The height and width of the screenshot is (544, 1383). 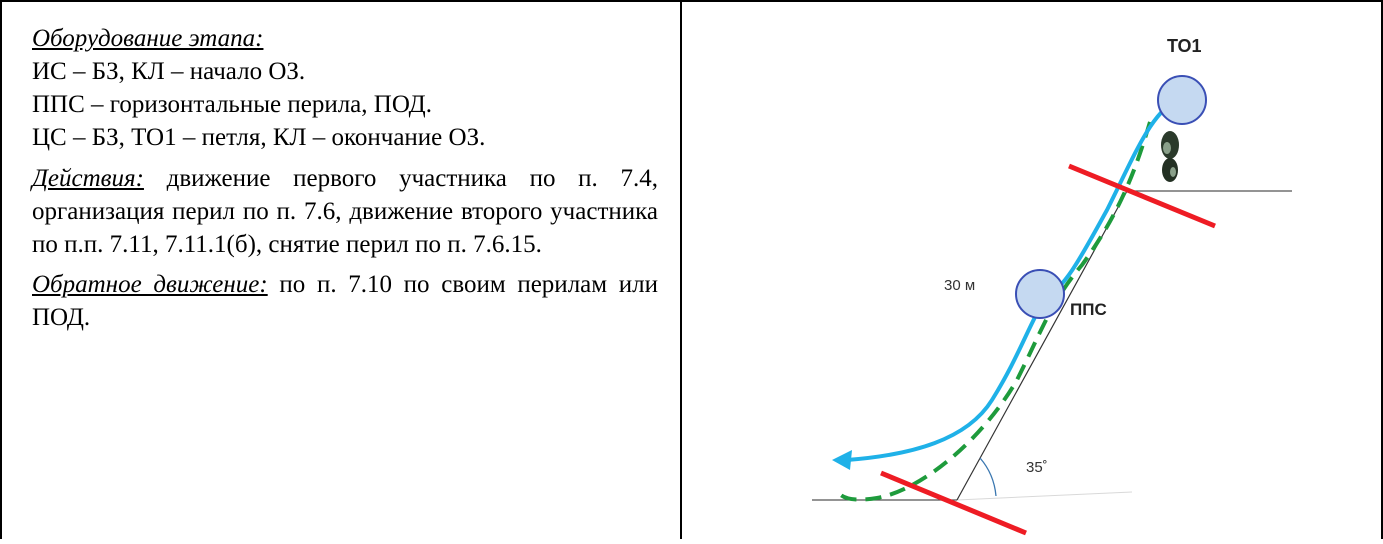 I want to click on rope-arrow-icon, so click(x=842, y=460).